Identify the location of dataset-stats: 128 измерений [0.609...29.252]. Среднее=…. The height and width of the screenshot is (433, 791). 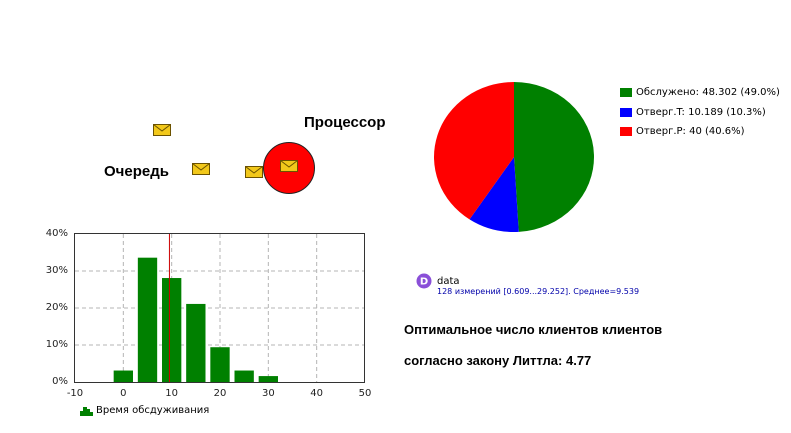
(538, 291).